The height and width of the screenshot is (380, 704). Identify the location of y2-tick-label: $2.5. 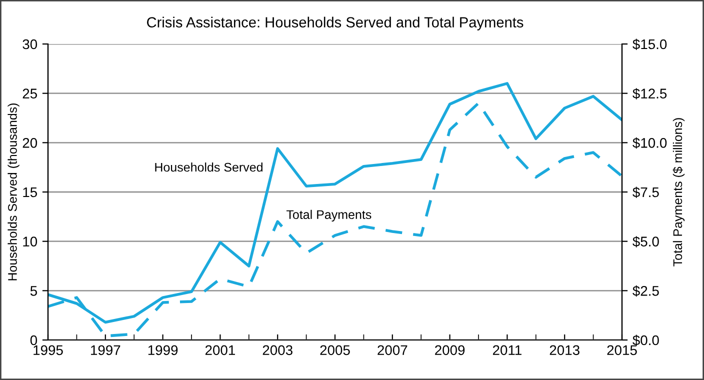
(645, 291).